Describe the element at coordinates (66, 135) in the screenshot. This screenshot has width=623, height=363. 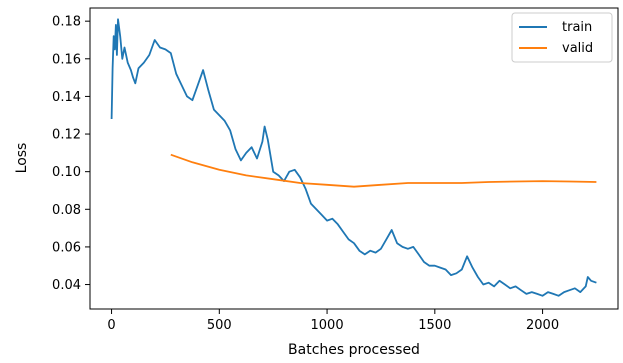
I see `y-tick-label: 0.12` at that location.